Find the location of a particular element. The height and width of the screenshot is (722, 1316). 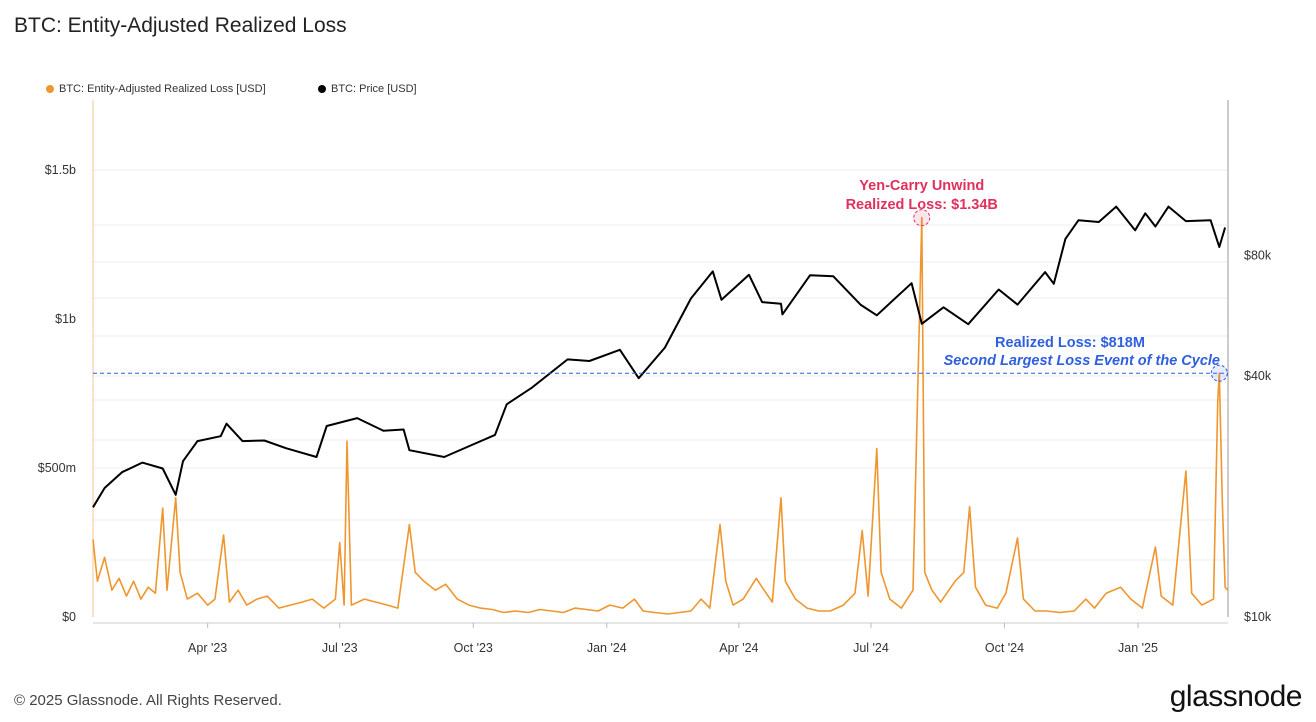

legend-dot-black-icon is located at coordinates (322, 89).